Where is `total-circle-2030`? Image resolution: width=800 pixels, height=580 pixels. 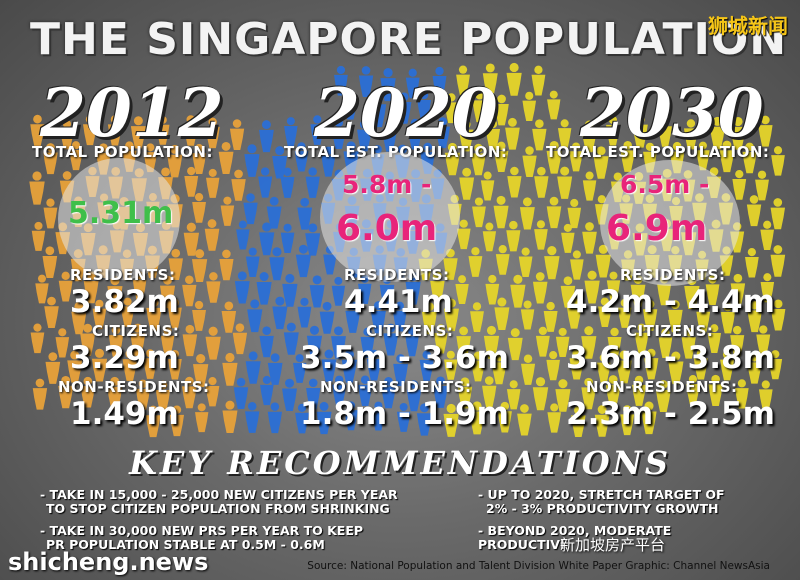 total-circle-2030 is located at coordinates (670, 223).